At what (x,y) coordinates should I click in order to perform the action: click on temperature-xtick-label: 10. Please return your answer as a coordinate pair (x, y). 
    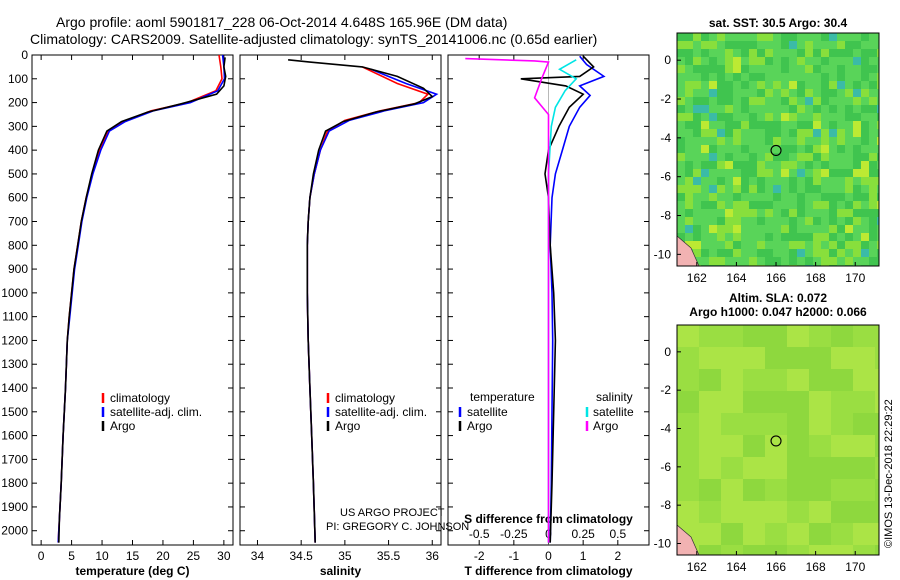
    Looking at the image, I should click on (102, 556).